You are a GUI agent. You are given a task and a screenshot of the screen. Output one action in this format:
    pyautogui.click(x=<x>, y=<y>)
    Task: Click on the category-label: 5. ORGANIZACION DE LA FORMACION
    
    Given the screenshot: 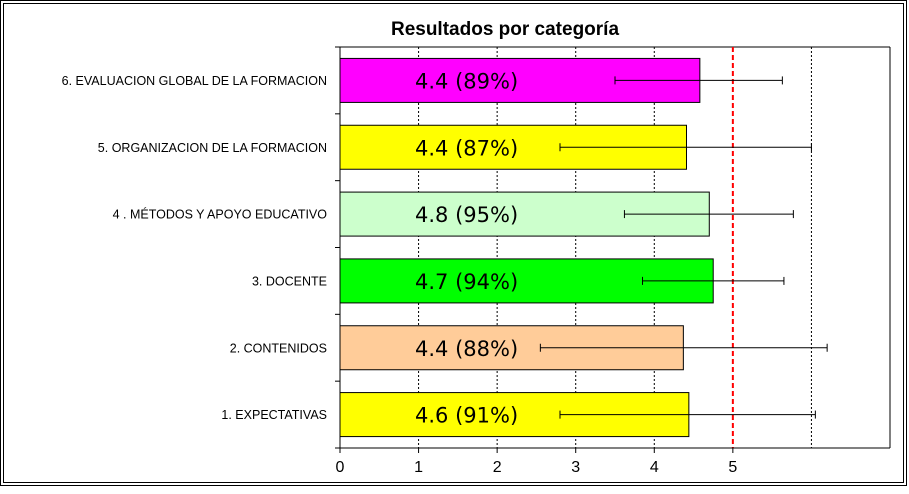 What is the action you would take?
    pyautogui.click(x=212, y=148)
    